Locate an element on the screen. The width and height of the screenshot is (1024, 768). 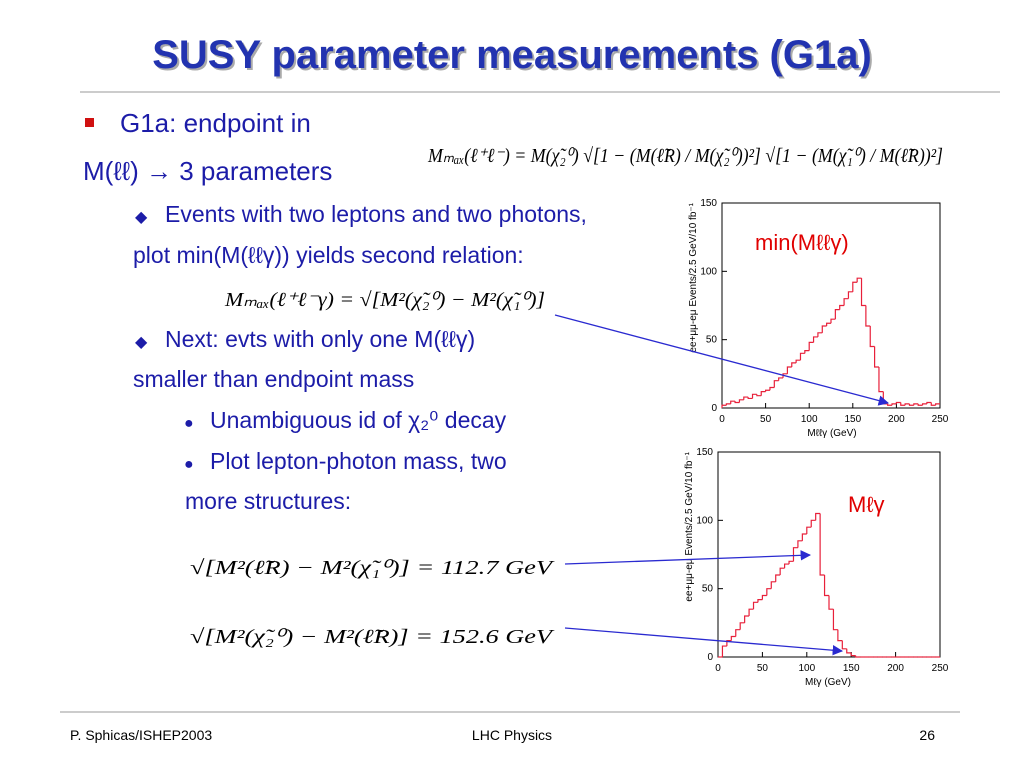
x-tick-label: 0 is located at coordinates (722, 419).